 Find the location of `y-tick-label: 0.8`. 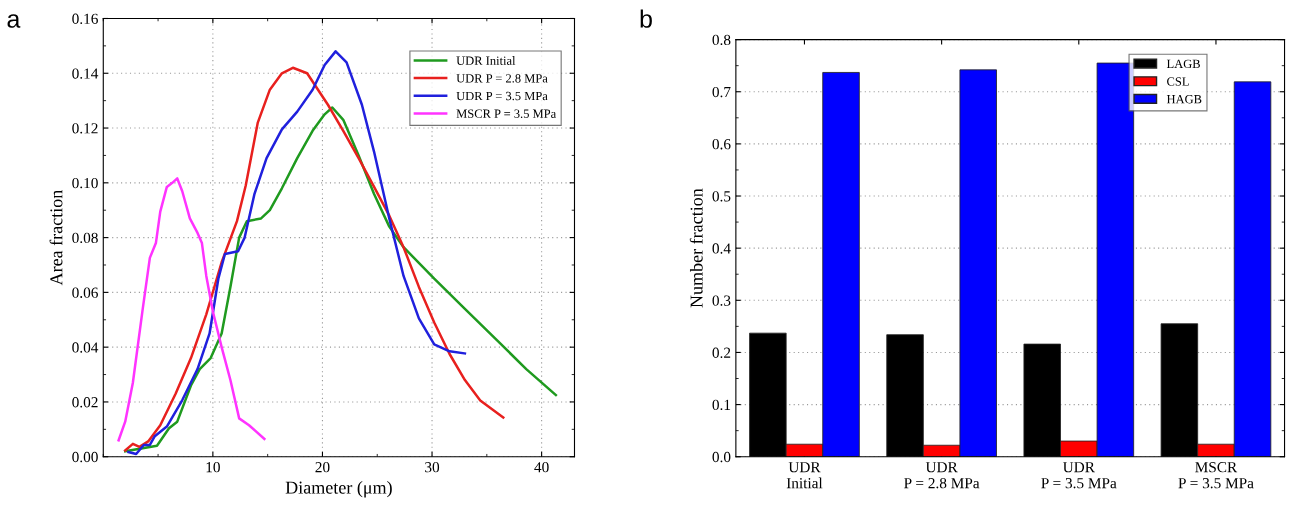

y-tick-label: 0.8 is located at coordinates (721, 40).